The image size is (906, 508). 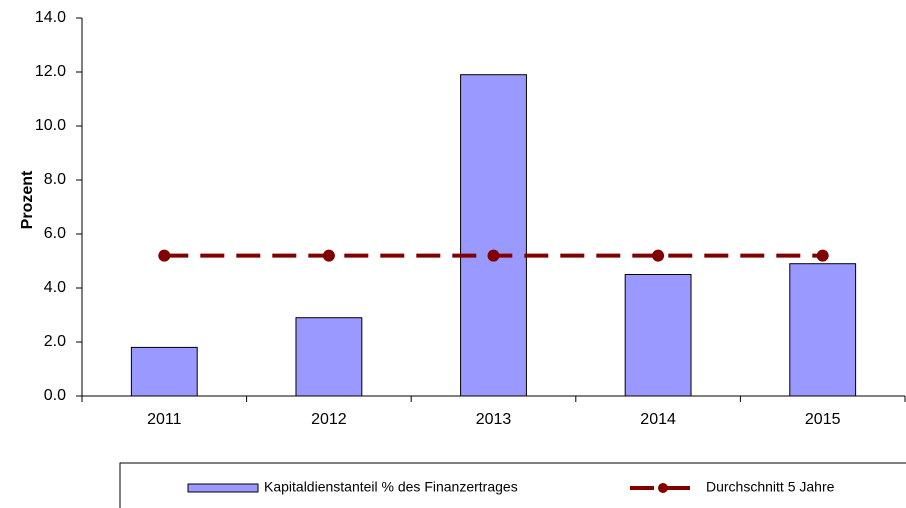 What do you see at coordinates (223, 488) in the screenshot?
I see `legend-swatch` at bounding box center [223, 488].